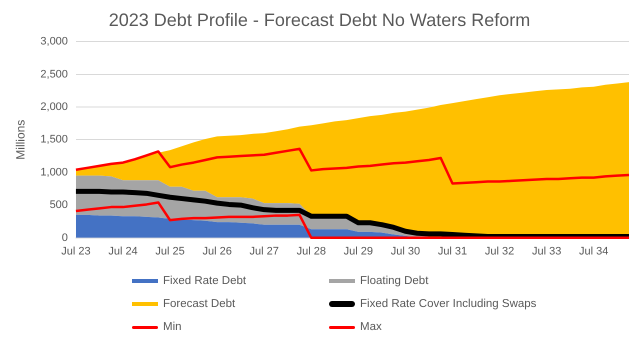 The height and width of the screenshot is (347, 643). Describe the element at coordinates (54, 74) in the screenshot. I see `y-tick-label: 2,500` at that location.